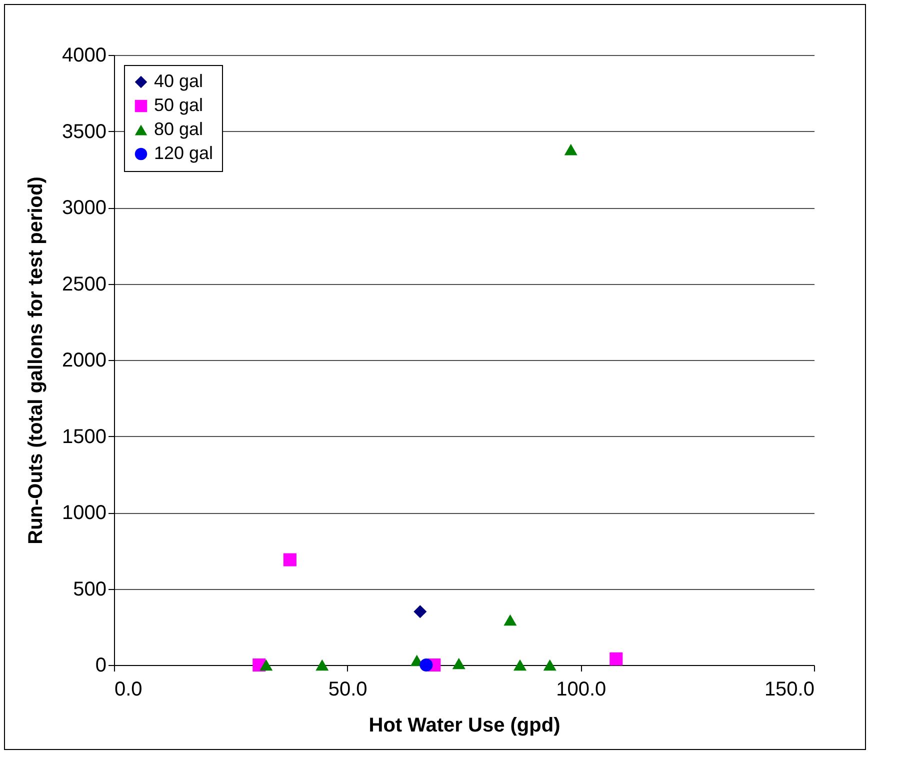  Describe the element at coordinates (89, 589) in the screenshot. I see `y-tick-label: 500` at that location.